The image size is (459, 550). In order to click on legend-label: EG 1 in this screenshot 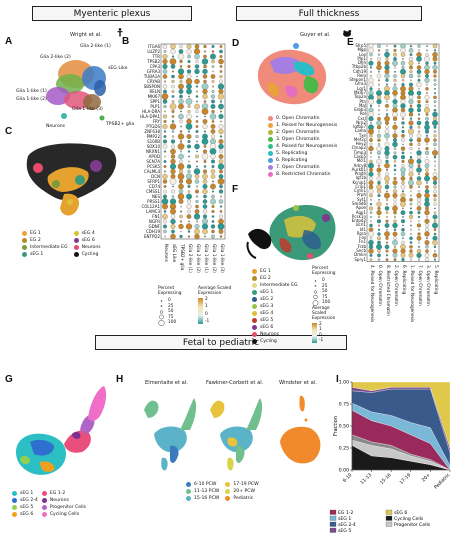, I will do `click(35, 233)`.